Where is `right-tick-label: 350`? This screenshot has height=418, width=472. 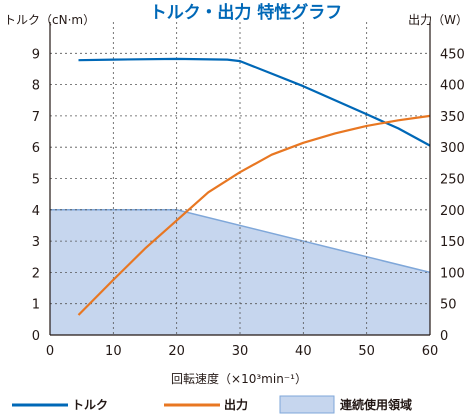
right-tick-label: 350 is located at coordinates (452, 117).